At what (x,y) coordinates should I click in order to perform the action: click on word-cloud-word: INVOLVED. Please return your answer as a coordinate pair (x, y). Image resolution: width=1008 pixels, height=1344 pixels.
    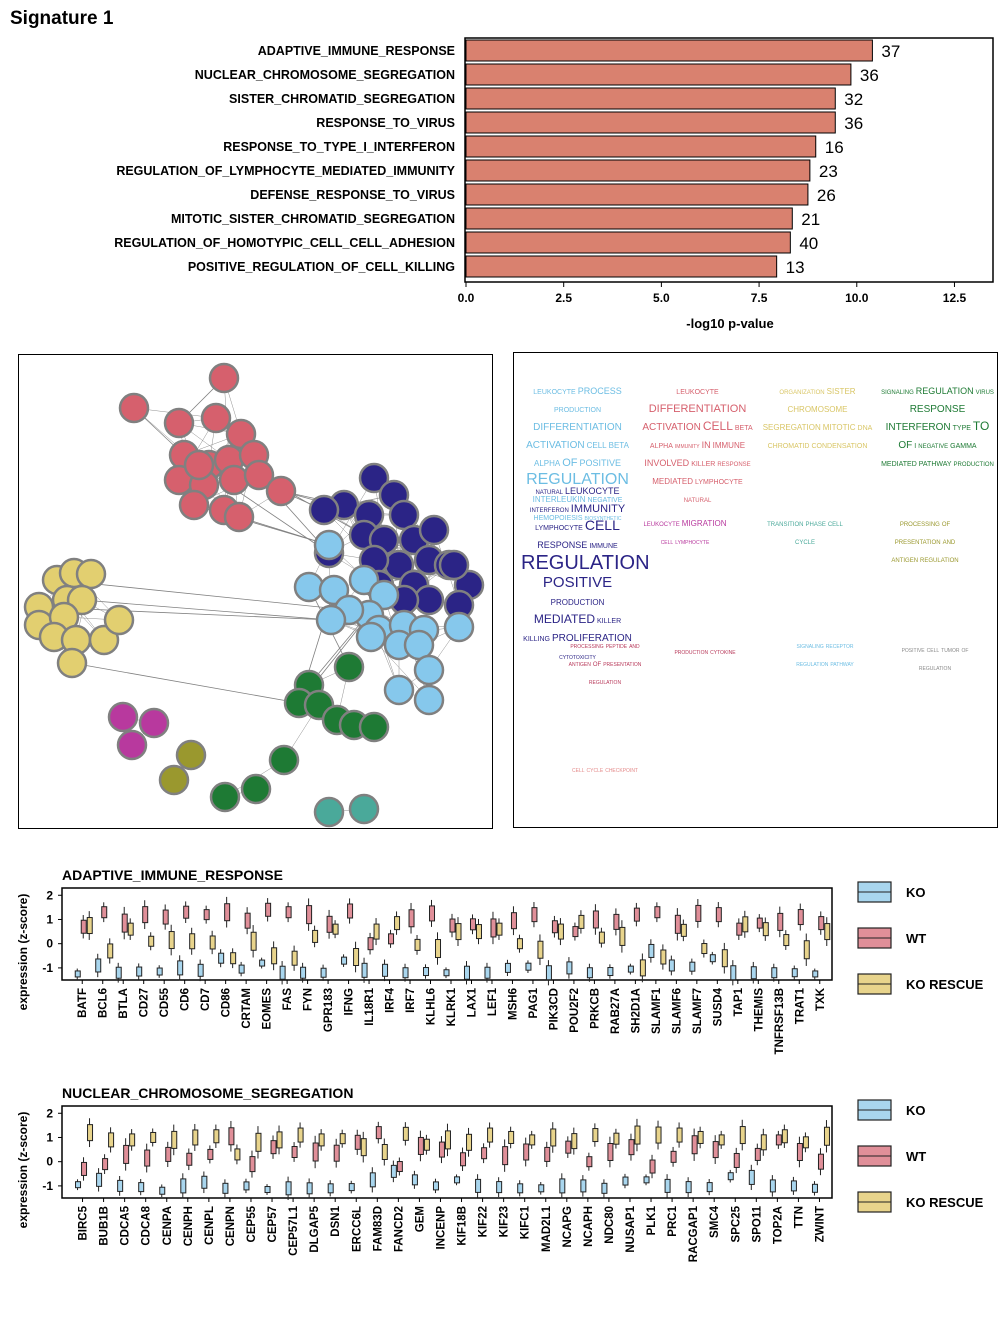
    Looking at the image, I should click on (667, 463).